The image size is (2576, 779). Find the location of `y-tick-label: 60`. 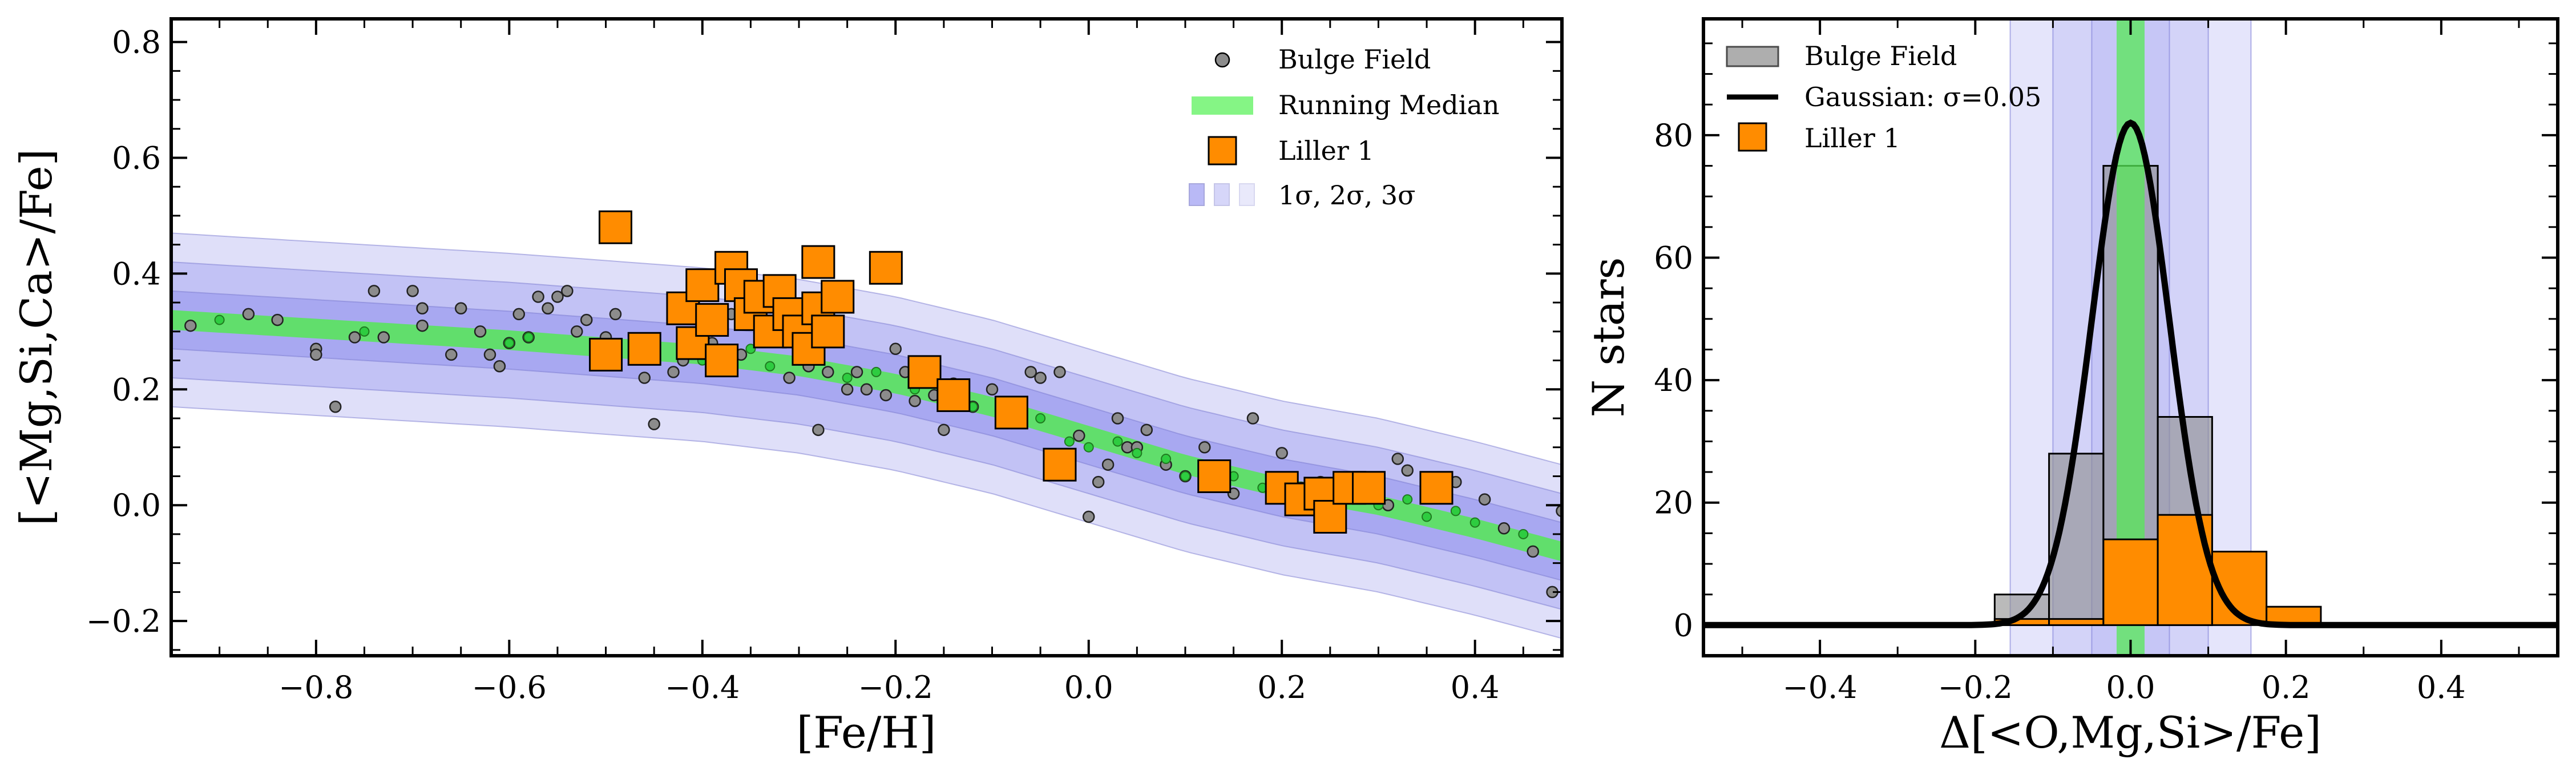

y-tick-label: 60 is located at coordinates (1673, 258).